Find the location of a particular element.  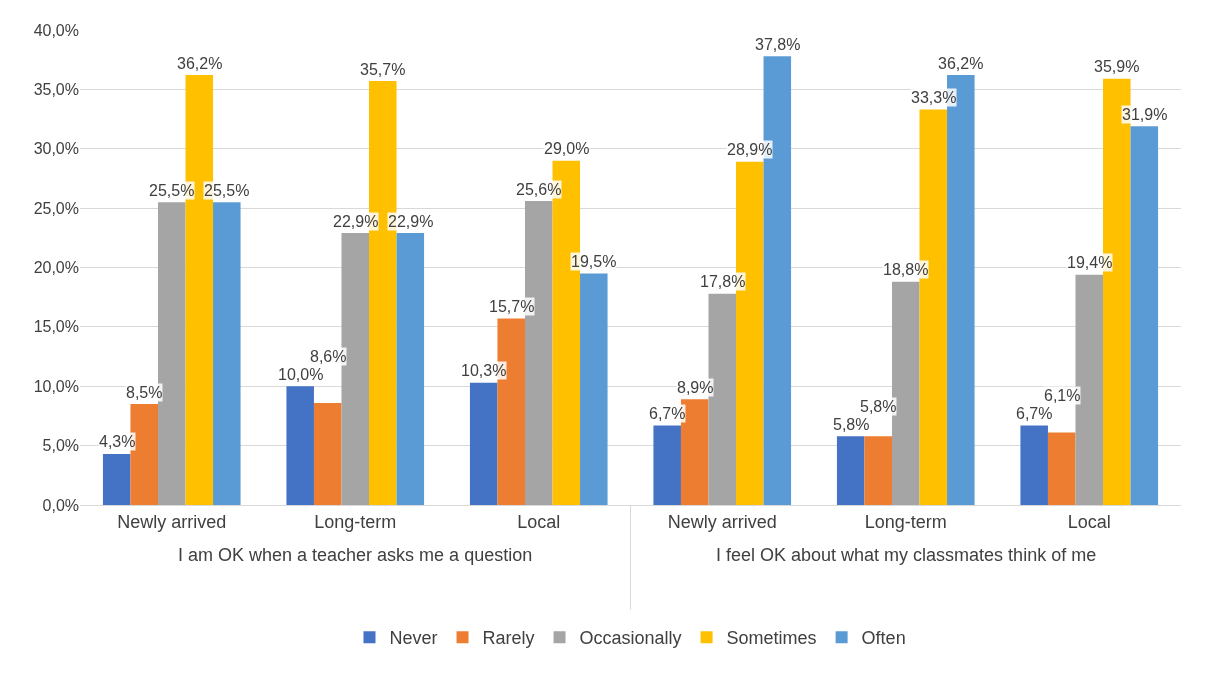

y-tick-label: 20,0% is located at coordinates (56, 268).